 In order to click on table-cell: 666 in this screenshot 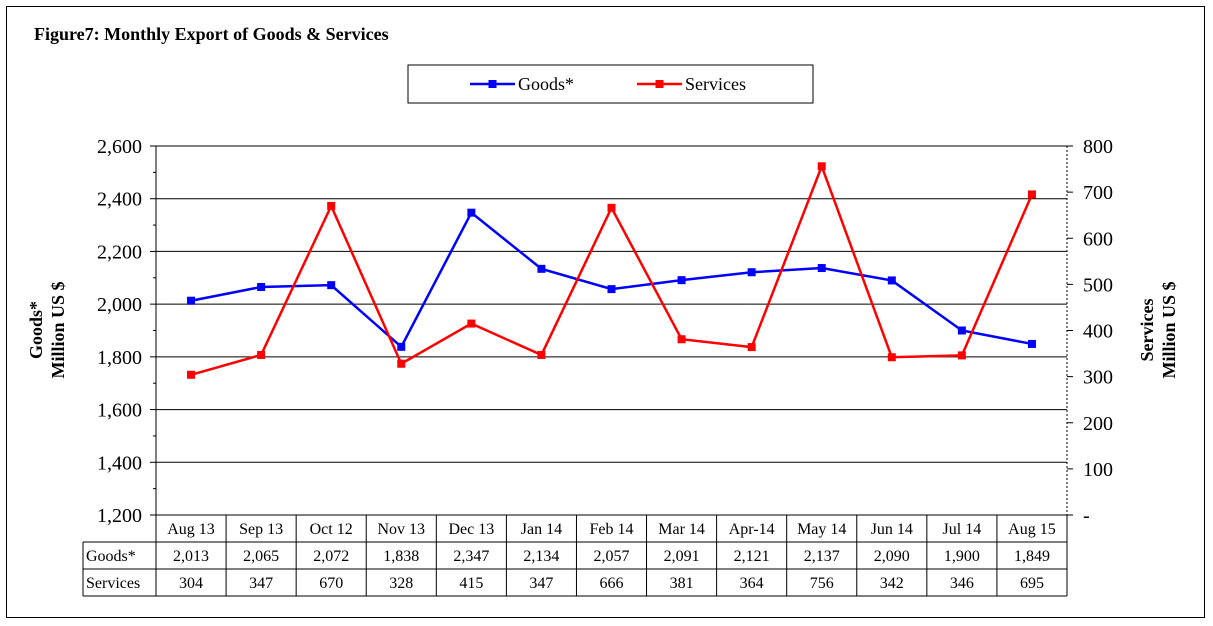, I will do `click(612, 583)`.